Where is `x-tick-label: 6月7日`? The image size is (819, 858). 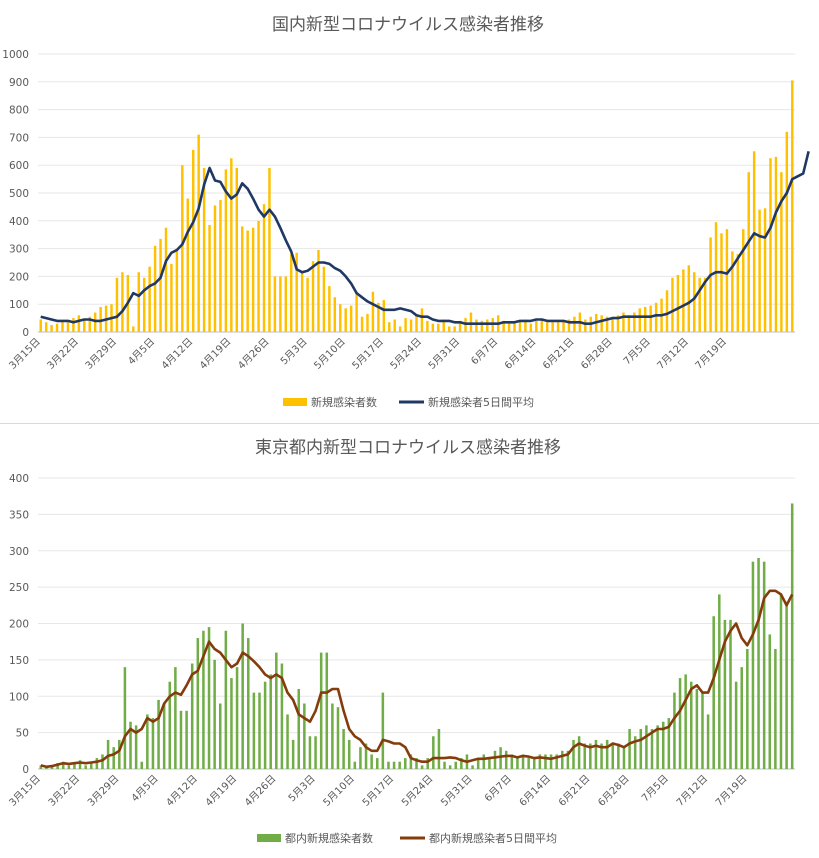
x-tick-label: 6月7日 is located at coordinates (485, 352).